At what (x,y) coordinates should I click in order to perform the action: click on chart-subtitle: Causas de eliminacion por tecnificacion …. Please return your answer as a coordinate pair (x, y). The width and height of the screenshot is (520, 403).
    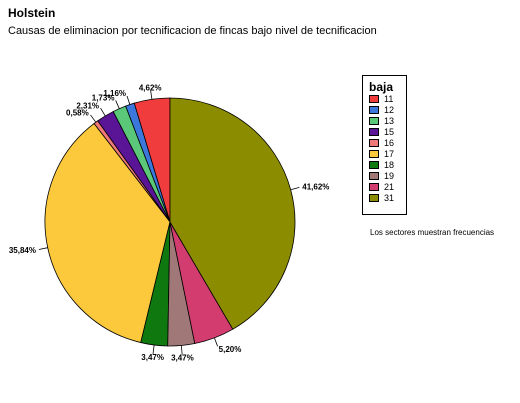
    Looking at the image, I should click on (192, 31).